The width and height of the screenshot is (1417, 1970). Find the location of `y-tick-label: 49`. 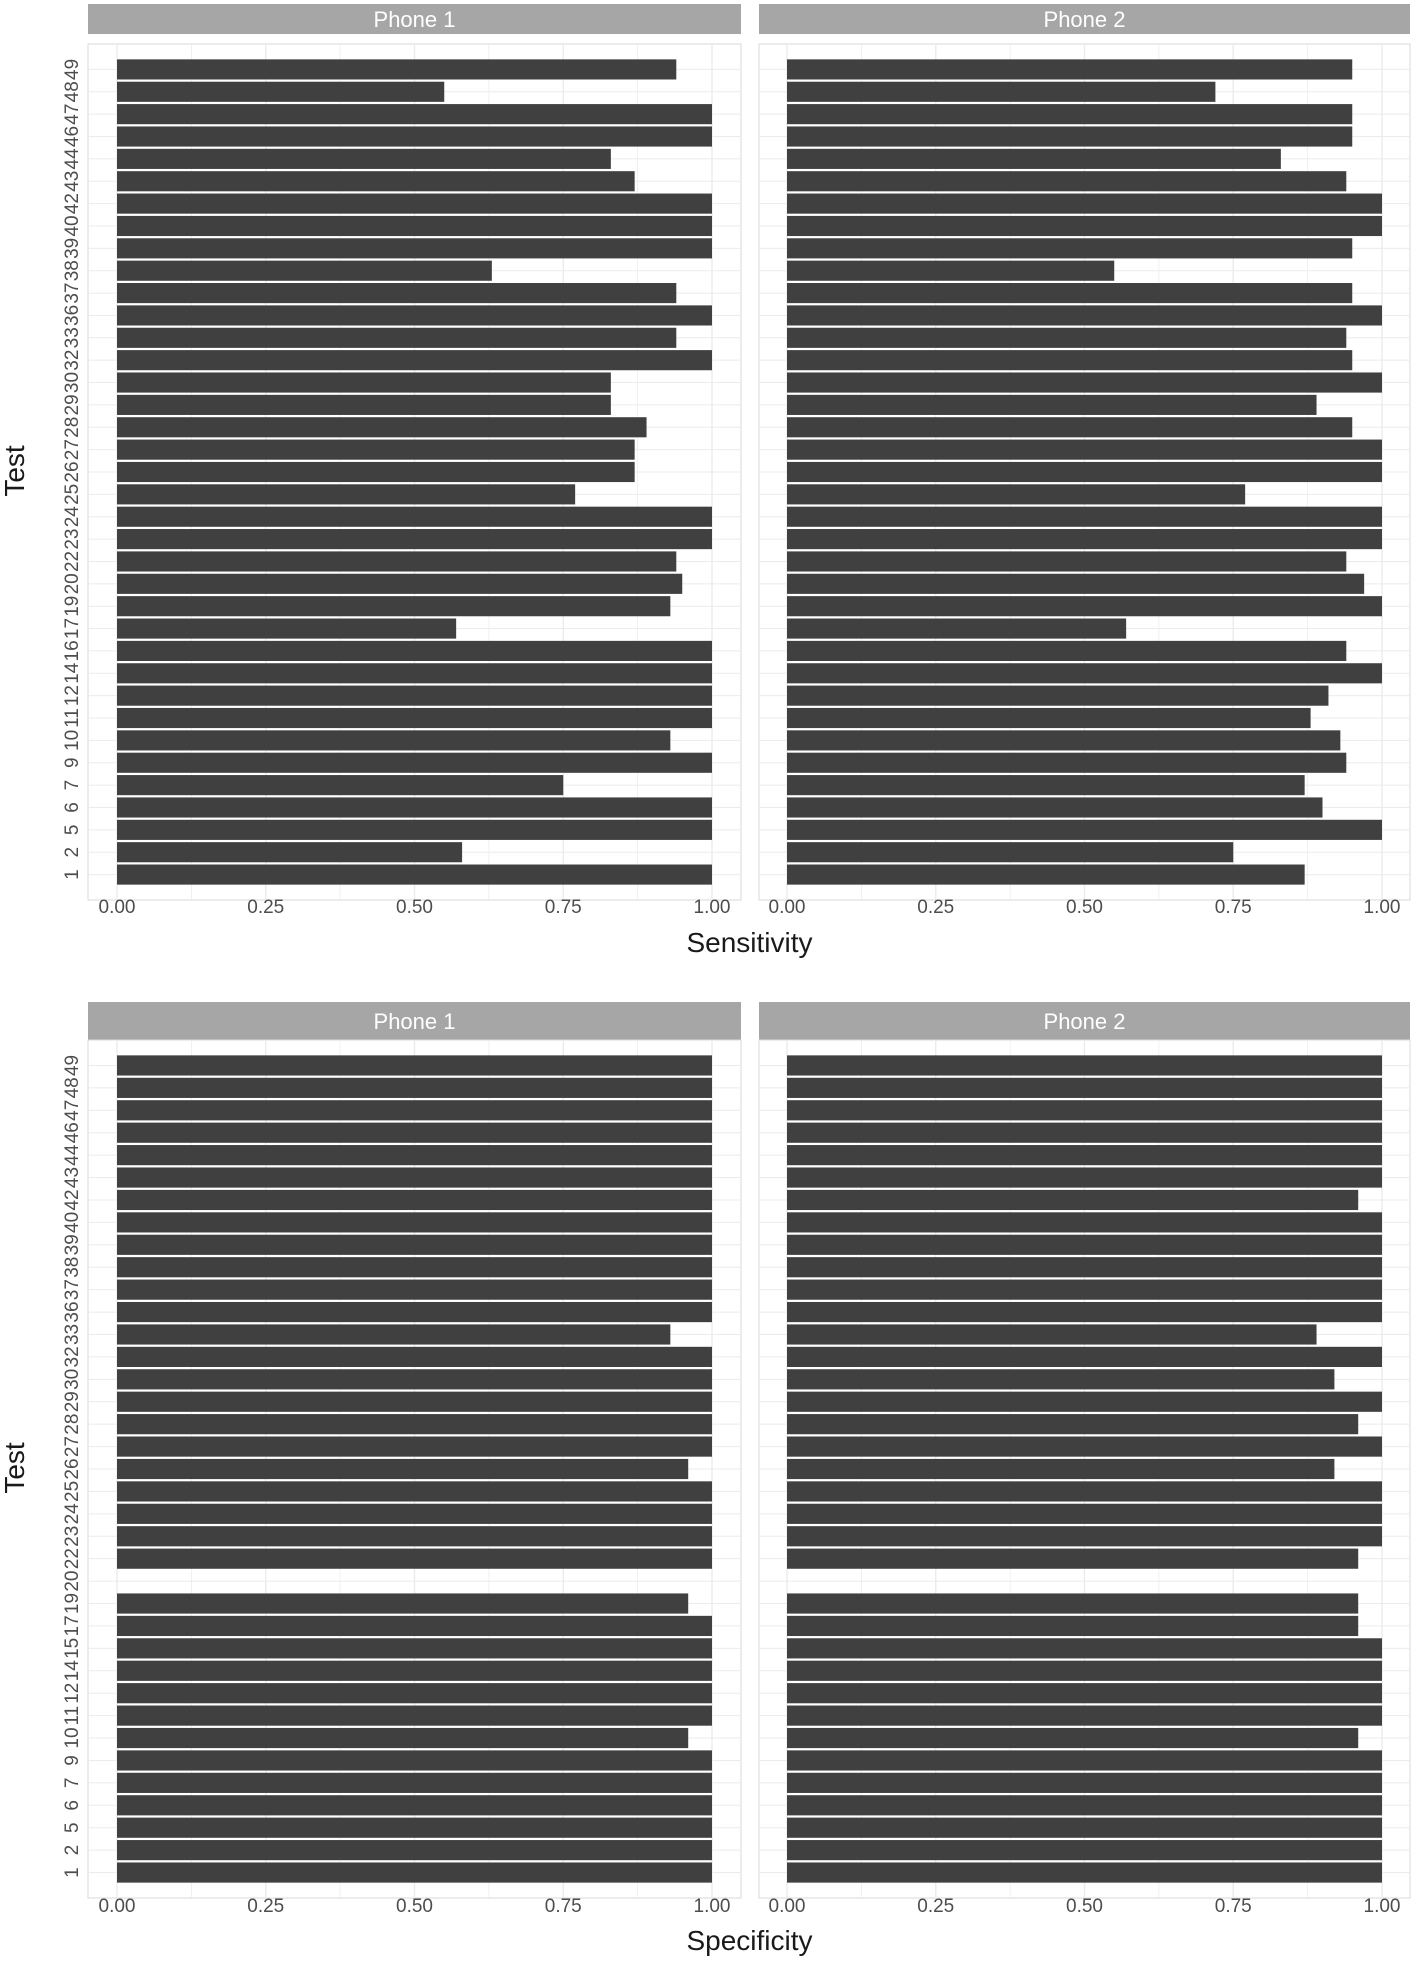

y-tick-label: 49 is located at coordinates (72, 69).